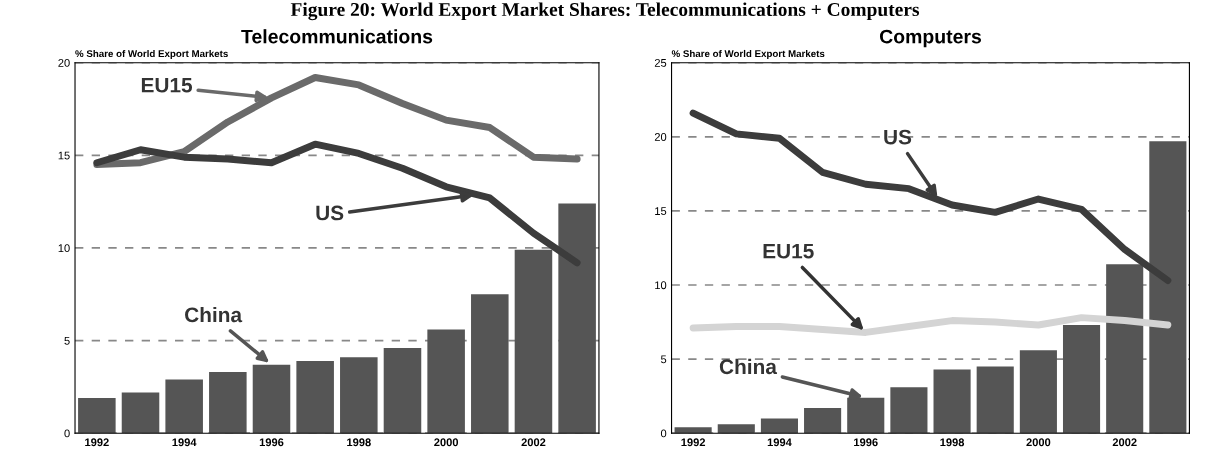  What do you see at coordinates (788, 251) in the screenshot?
I see `text: EU15` at bounding box center [788, 251].